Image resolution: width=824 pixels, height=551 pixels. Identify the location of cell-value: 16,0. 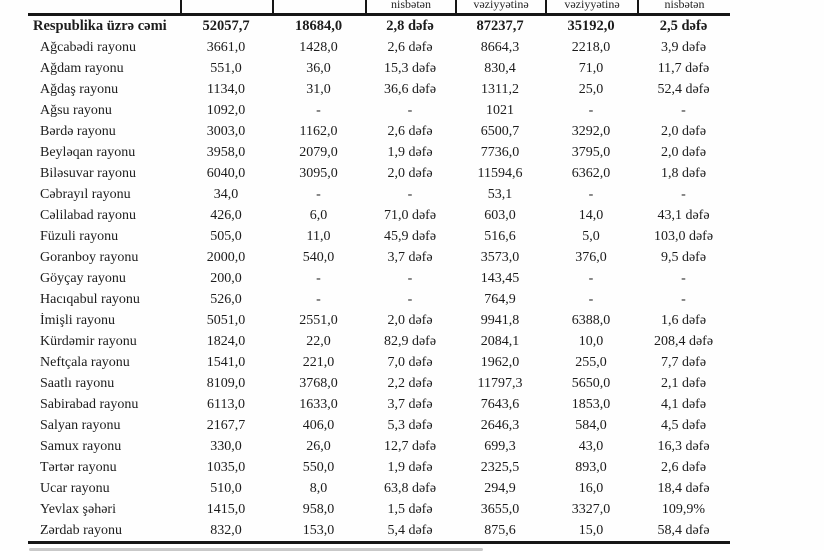
(591, 488).